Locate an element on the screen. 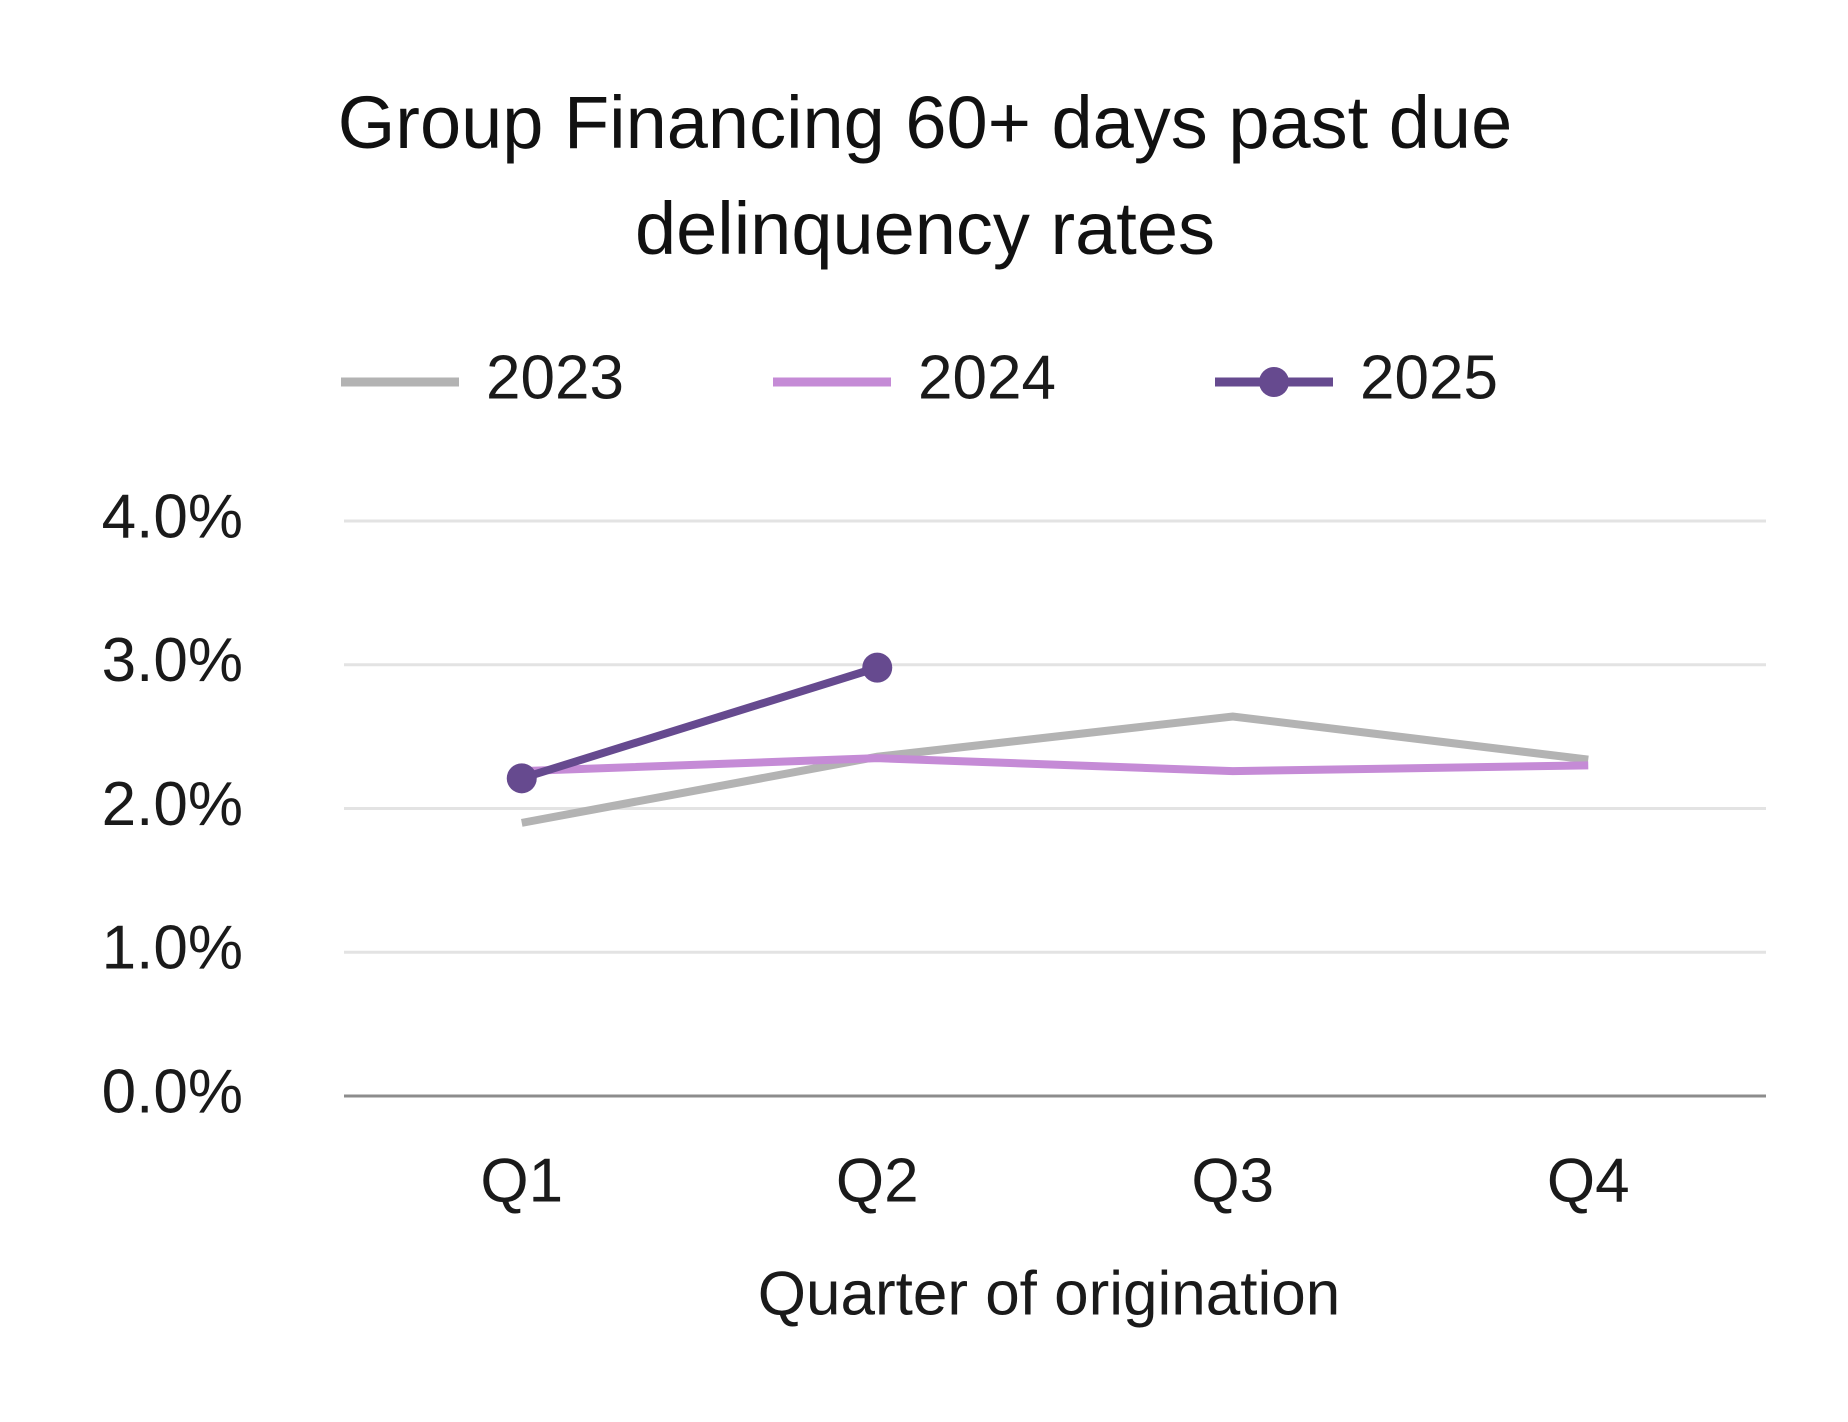 The height and width of the screenshot is (1422, 1848). y-tick-label: 2.0% is located at coordinates (172, 804).